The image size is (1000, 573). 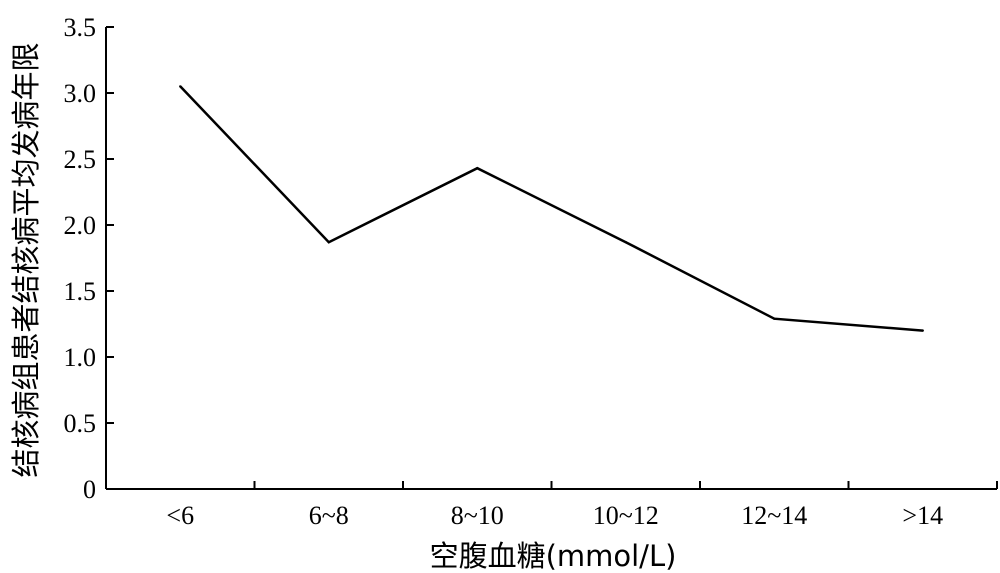 What do you see at coordinates (180, 515) in the screenshot?
I see `x-tick-label: <6` at bounding box center [180, 515].